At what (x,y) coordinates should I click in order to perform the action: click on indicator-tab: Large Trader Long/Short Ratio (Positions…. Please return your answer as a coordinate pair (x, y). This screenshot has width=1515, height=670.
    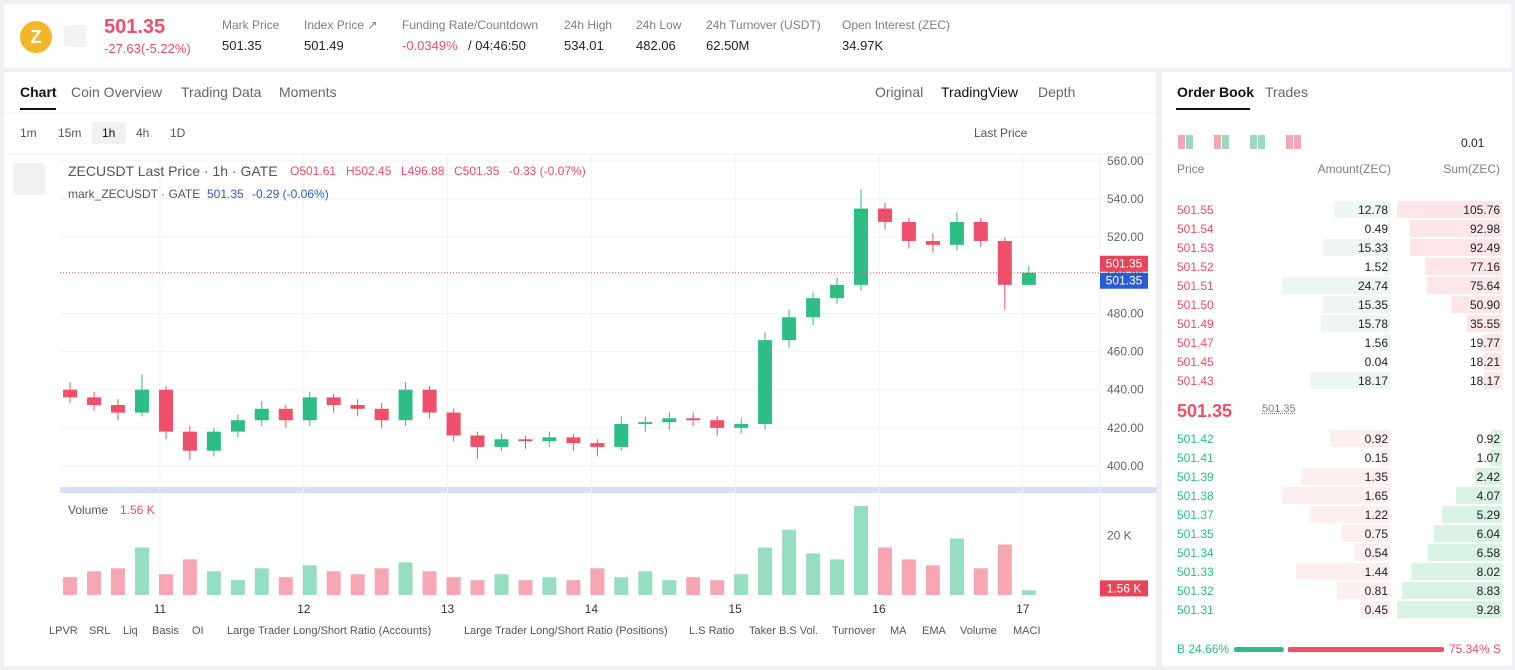
    Looking at the image, I should click on (566, 631).